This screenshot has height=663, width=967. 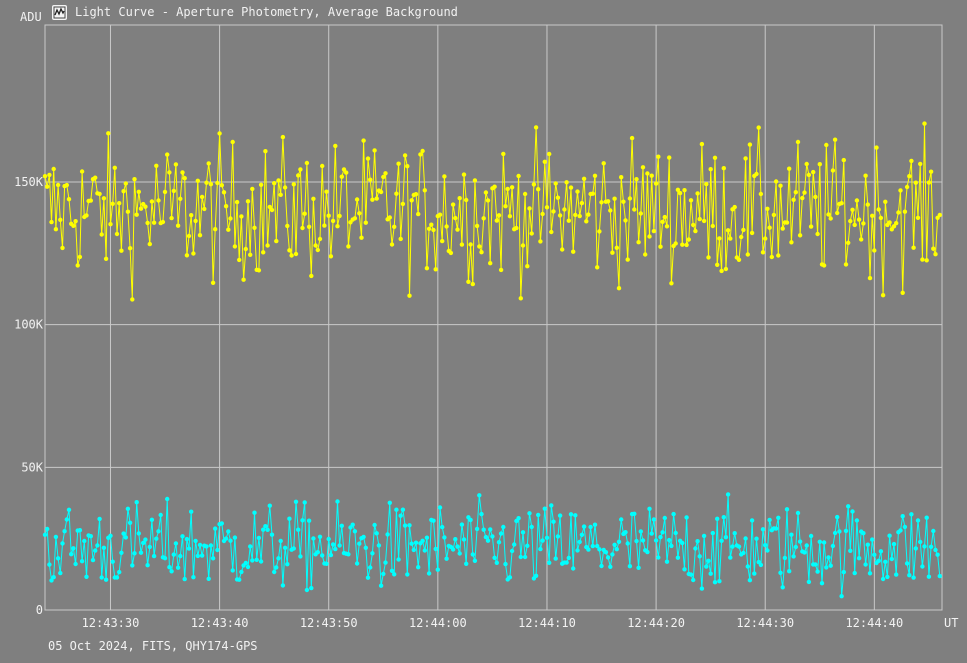 I want to click on x-tick-label: 12:44:00, so click(x=438, y=623).